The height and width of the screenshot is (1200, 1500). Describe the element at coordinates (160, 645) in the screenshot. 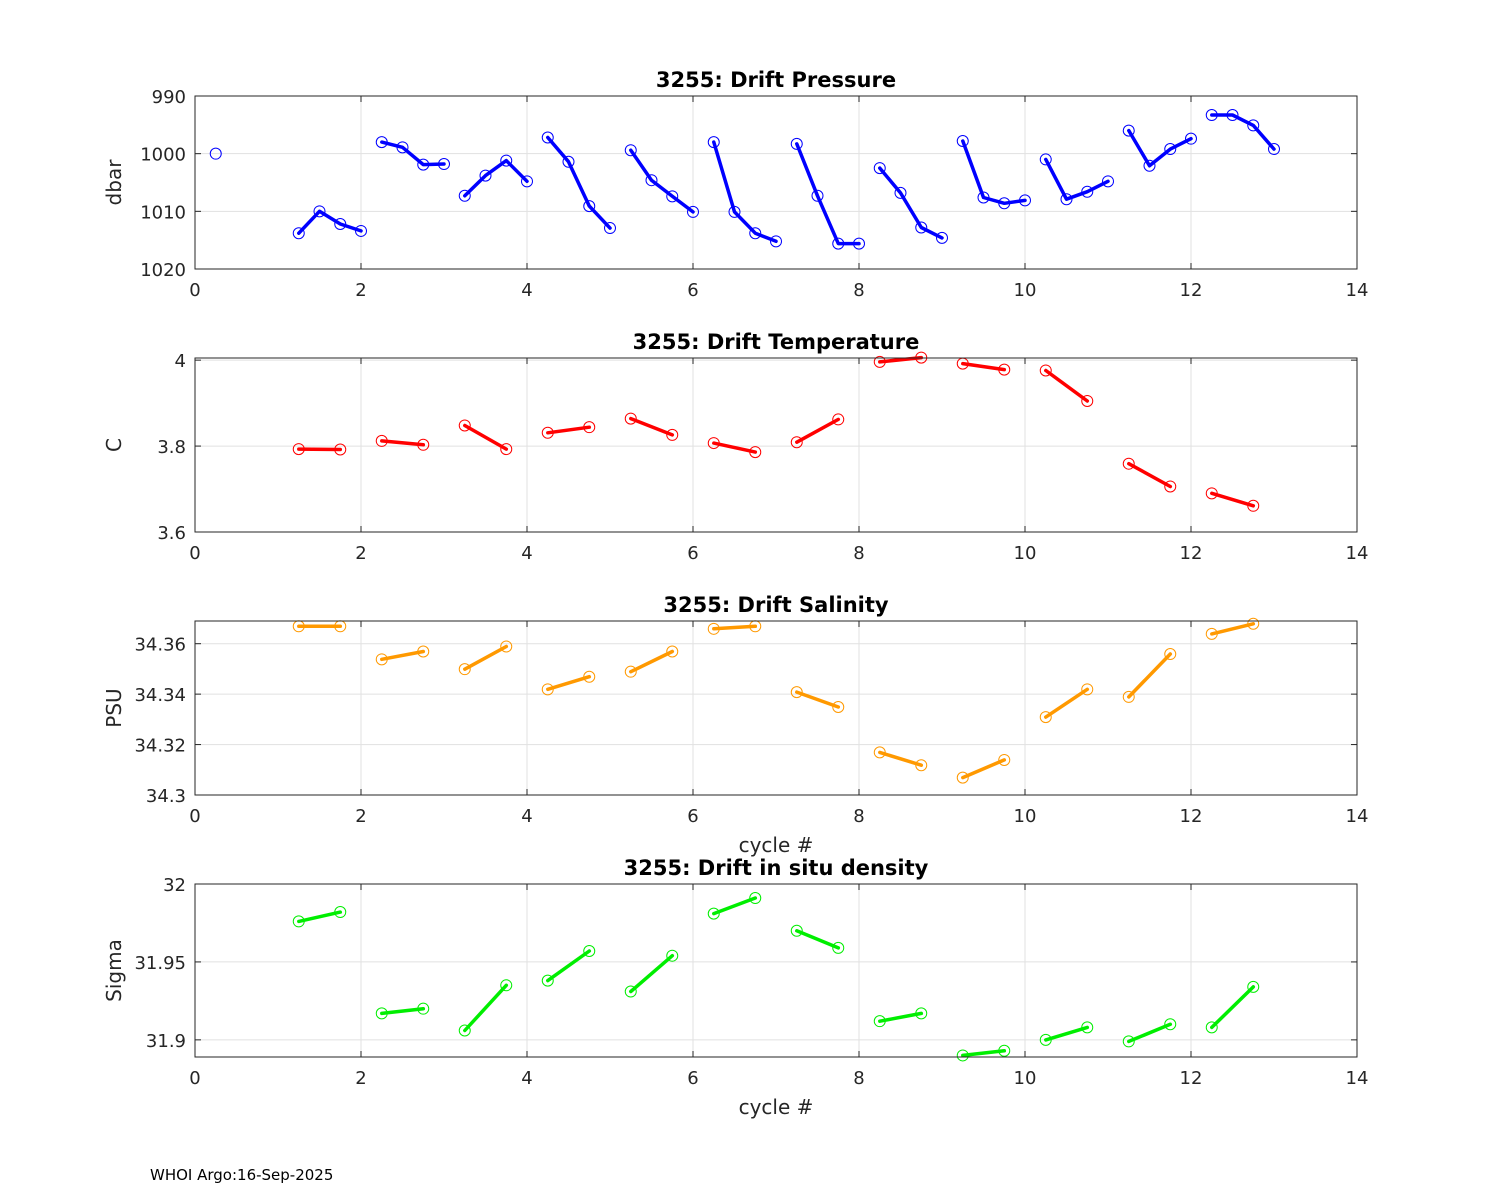

I see `y-tick-label: 34.36` at that location.